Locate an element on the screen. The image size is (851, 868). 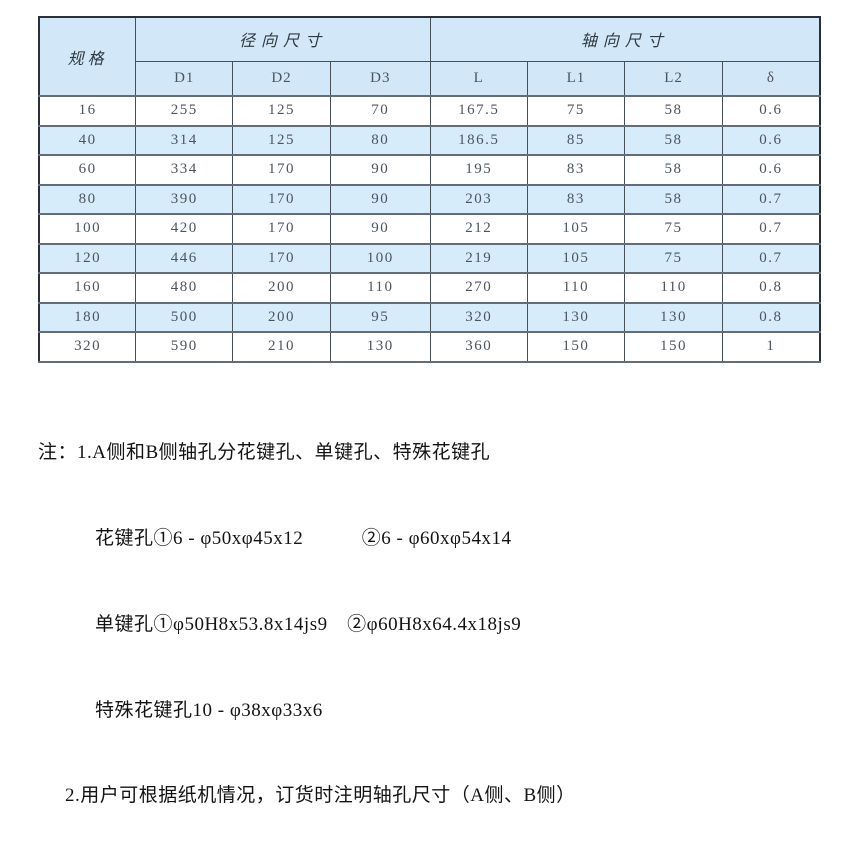
table-row: 180 500 200 95 320 130 130 0.8 is located at coordinates (429, 317).